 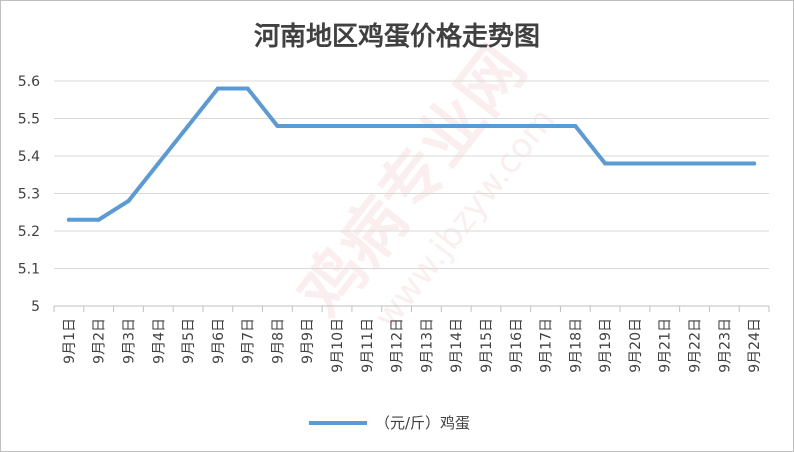 What do you see at coordinates (547, 345) in the screenshot?
I see `x-tick-label: 9月17日` at bounding box center [547, 345].